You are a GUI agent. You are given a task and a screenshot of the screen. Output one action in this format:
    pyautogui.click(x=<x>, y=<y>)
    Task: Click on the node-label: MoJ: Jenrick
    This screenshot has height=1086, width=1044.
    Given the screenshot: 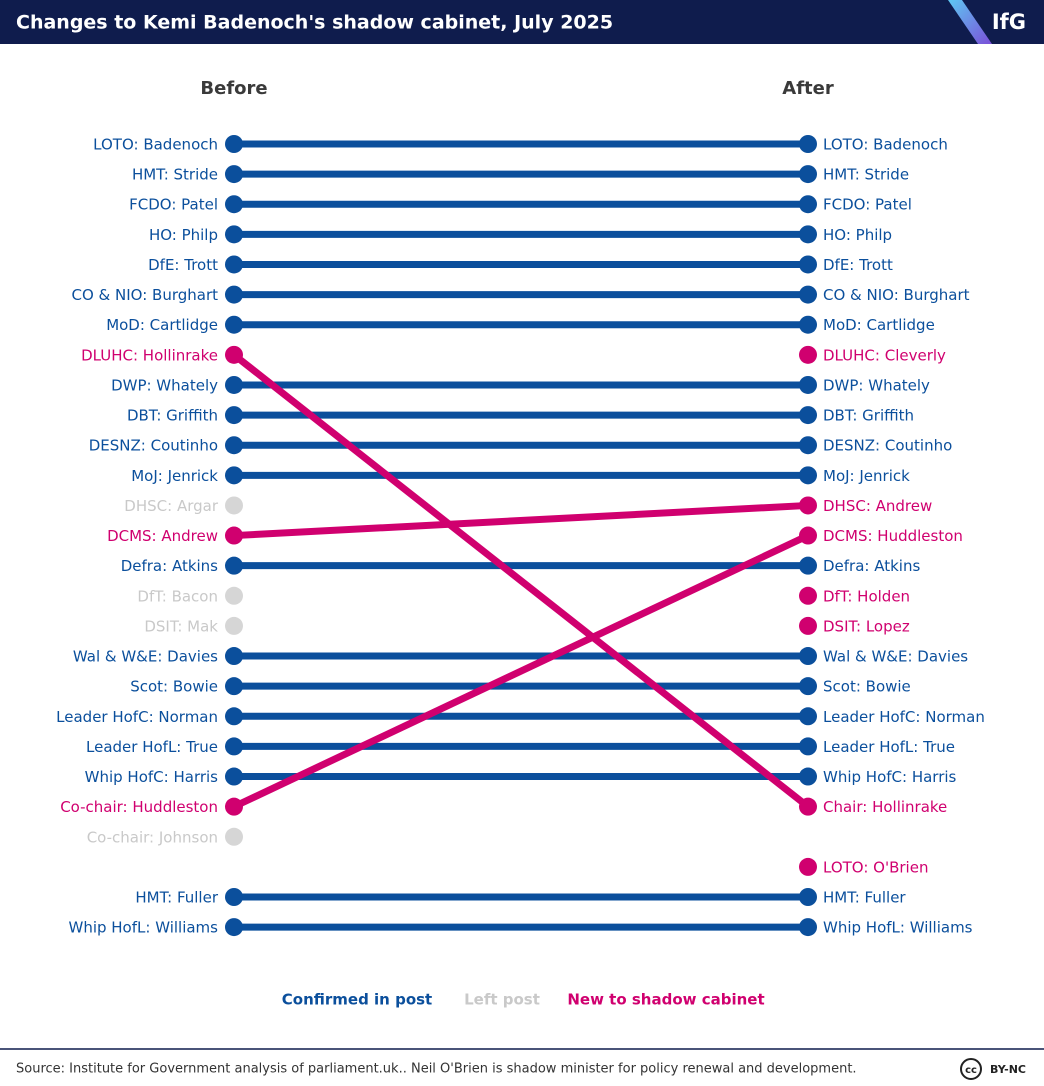 What is the action you would take?
    pyautogui.click(x=866, y=476)
    